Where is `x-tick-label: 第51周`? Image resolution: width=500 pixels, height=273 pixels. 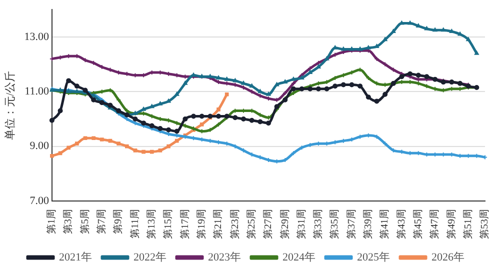
x-tick-label: 第51周 is located at coordinates (468, 224).